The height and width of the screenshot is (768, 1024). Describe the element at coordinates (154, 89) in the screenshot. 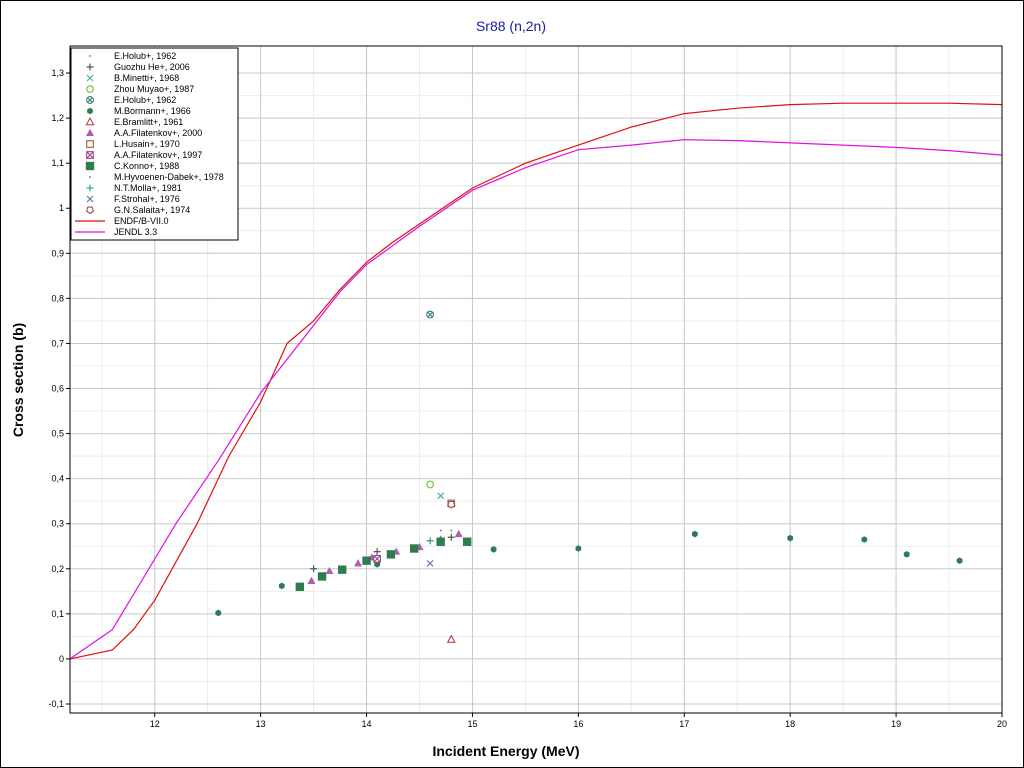

I see `legend-label: Zhou Muyao+, 1987` at that location.